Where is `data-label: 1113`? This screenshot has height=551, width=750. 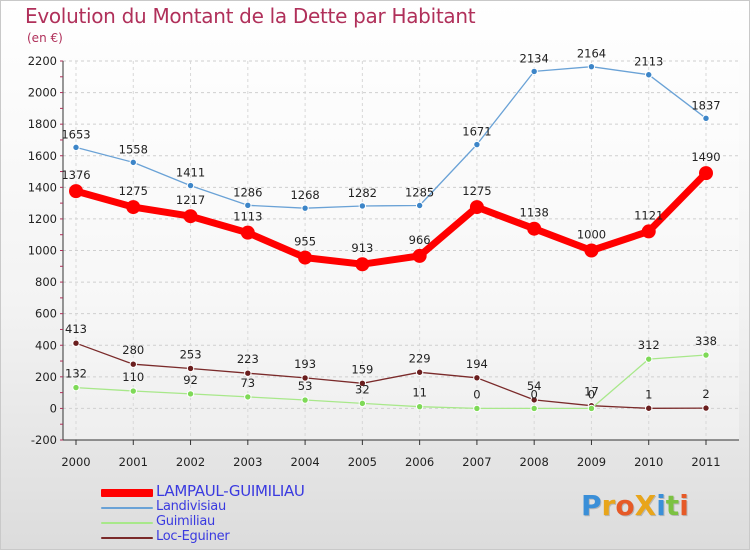 data-label: 1113 is located at coordinates (247, 217).